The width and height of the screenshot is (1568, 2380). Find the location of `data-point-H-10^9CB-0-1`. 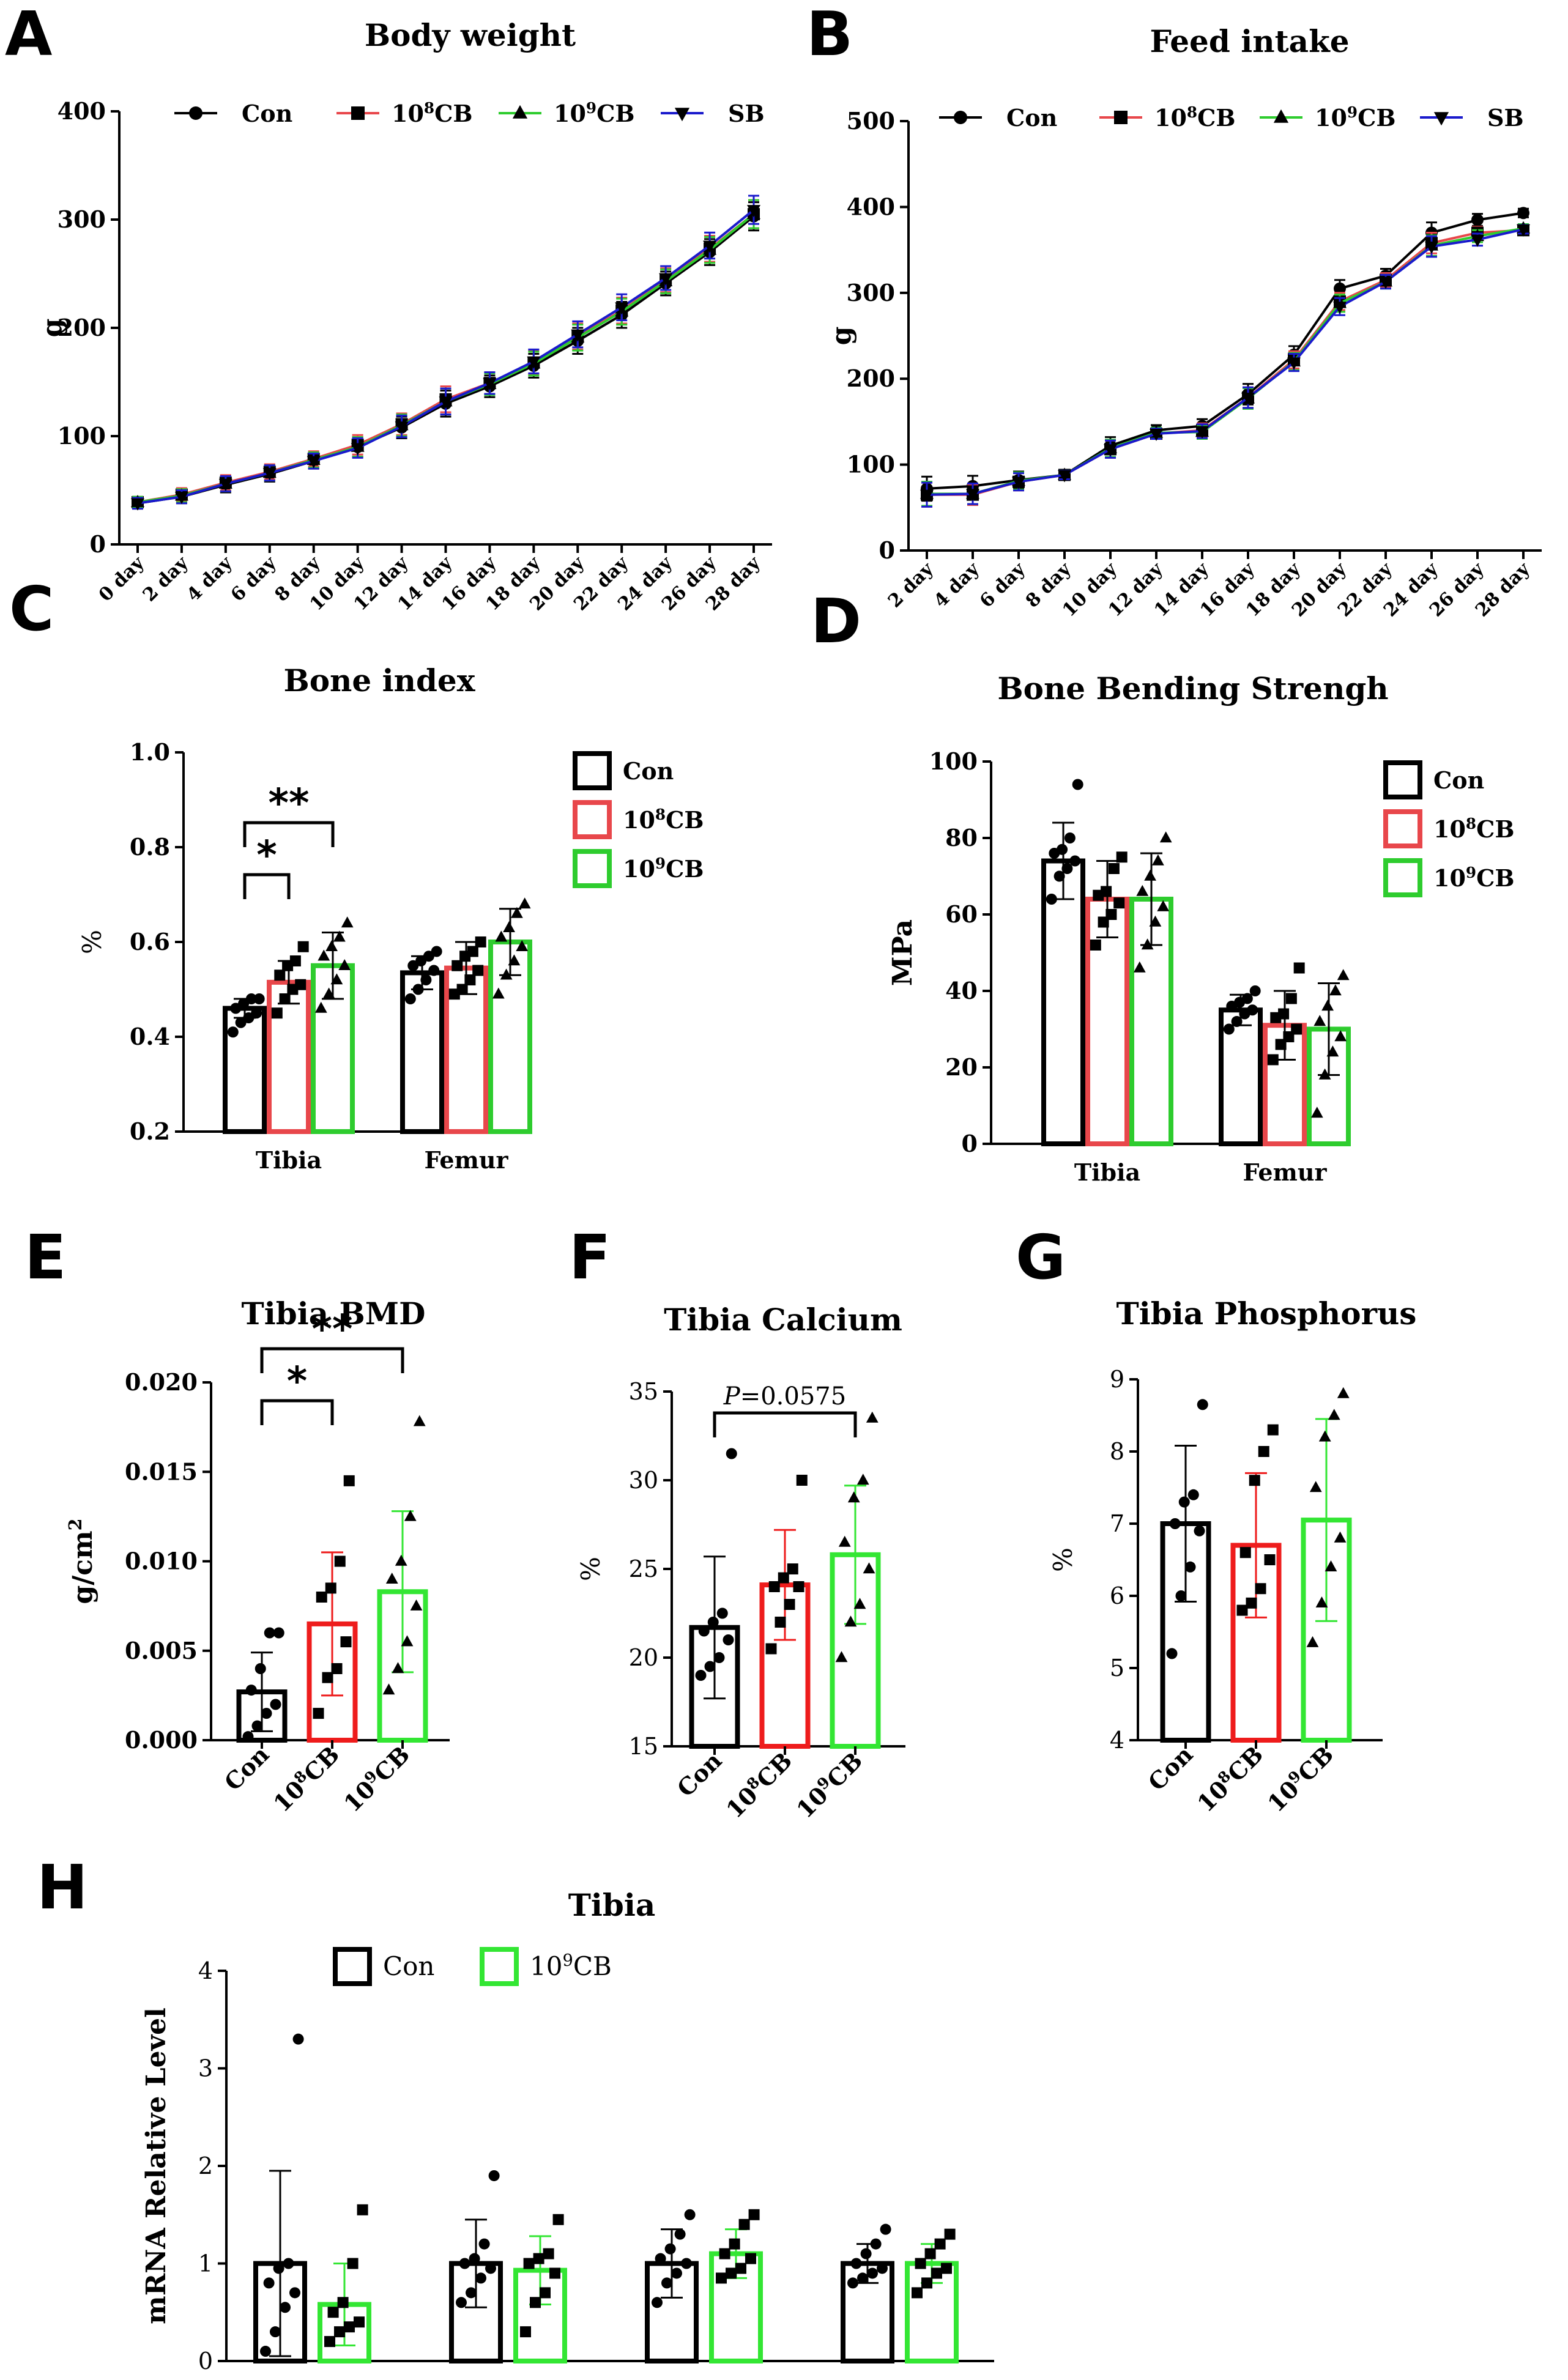

data-point-H-10^9CB-0-1 is located at coordinates (339, 2332).